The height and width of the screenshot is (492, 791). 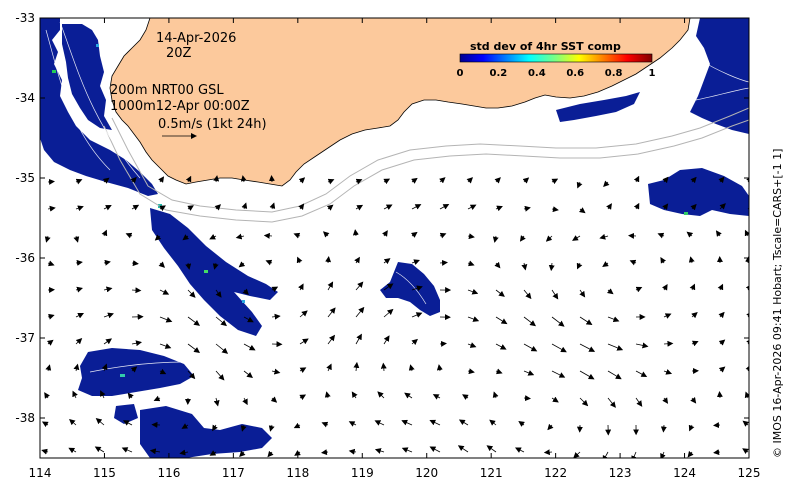 What do you see at coordinates (25, 418) in the screenshot?
I see `y-tick-label: -38` at bounding box center [25, 418].